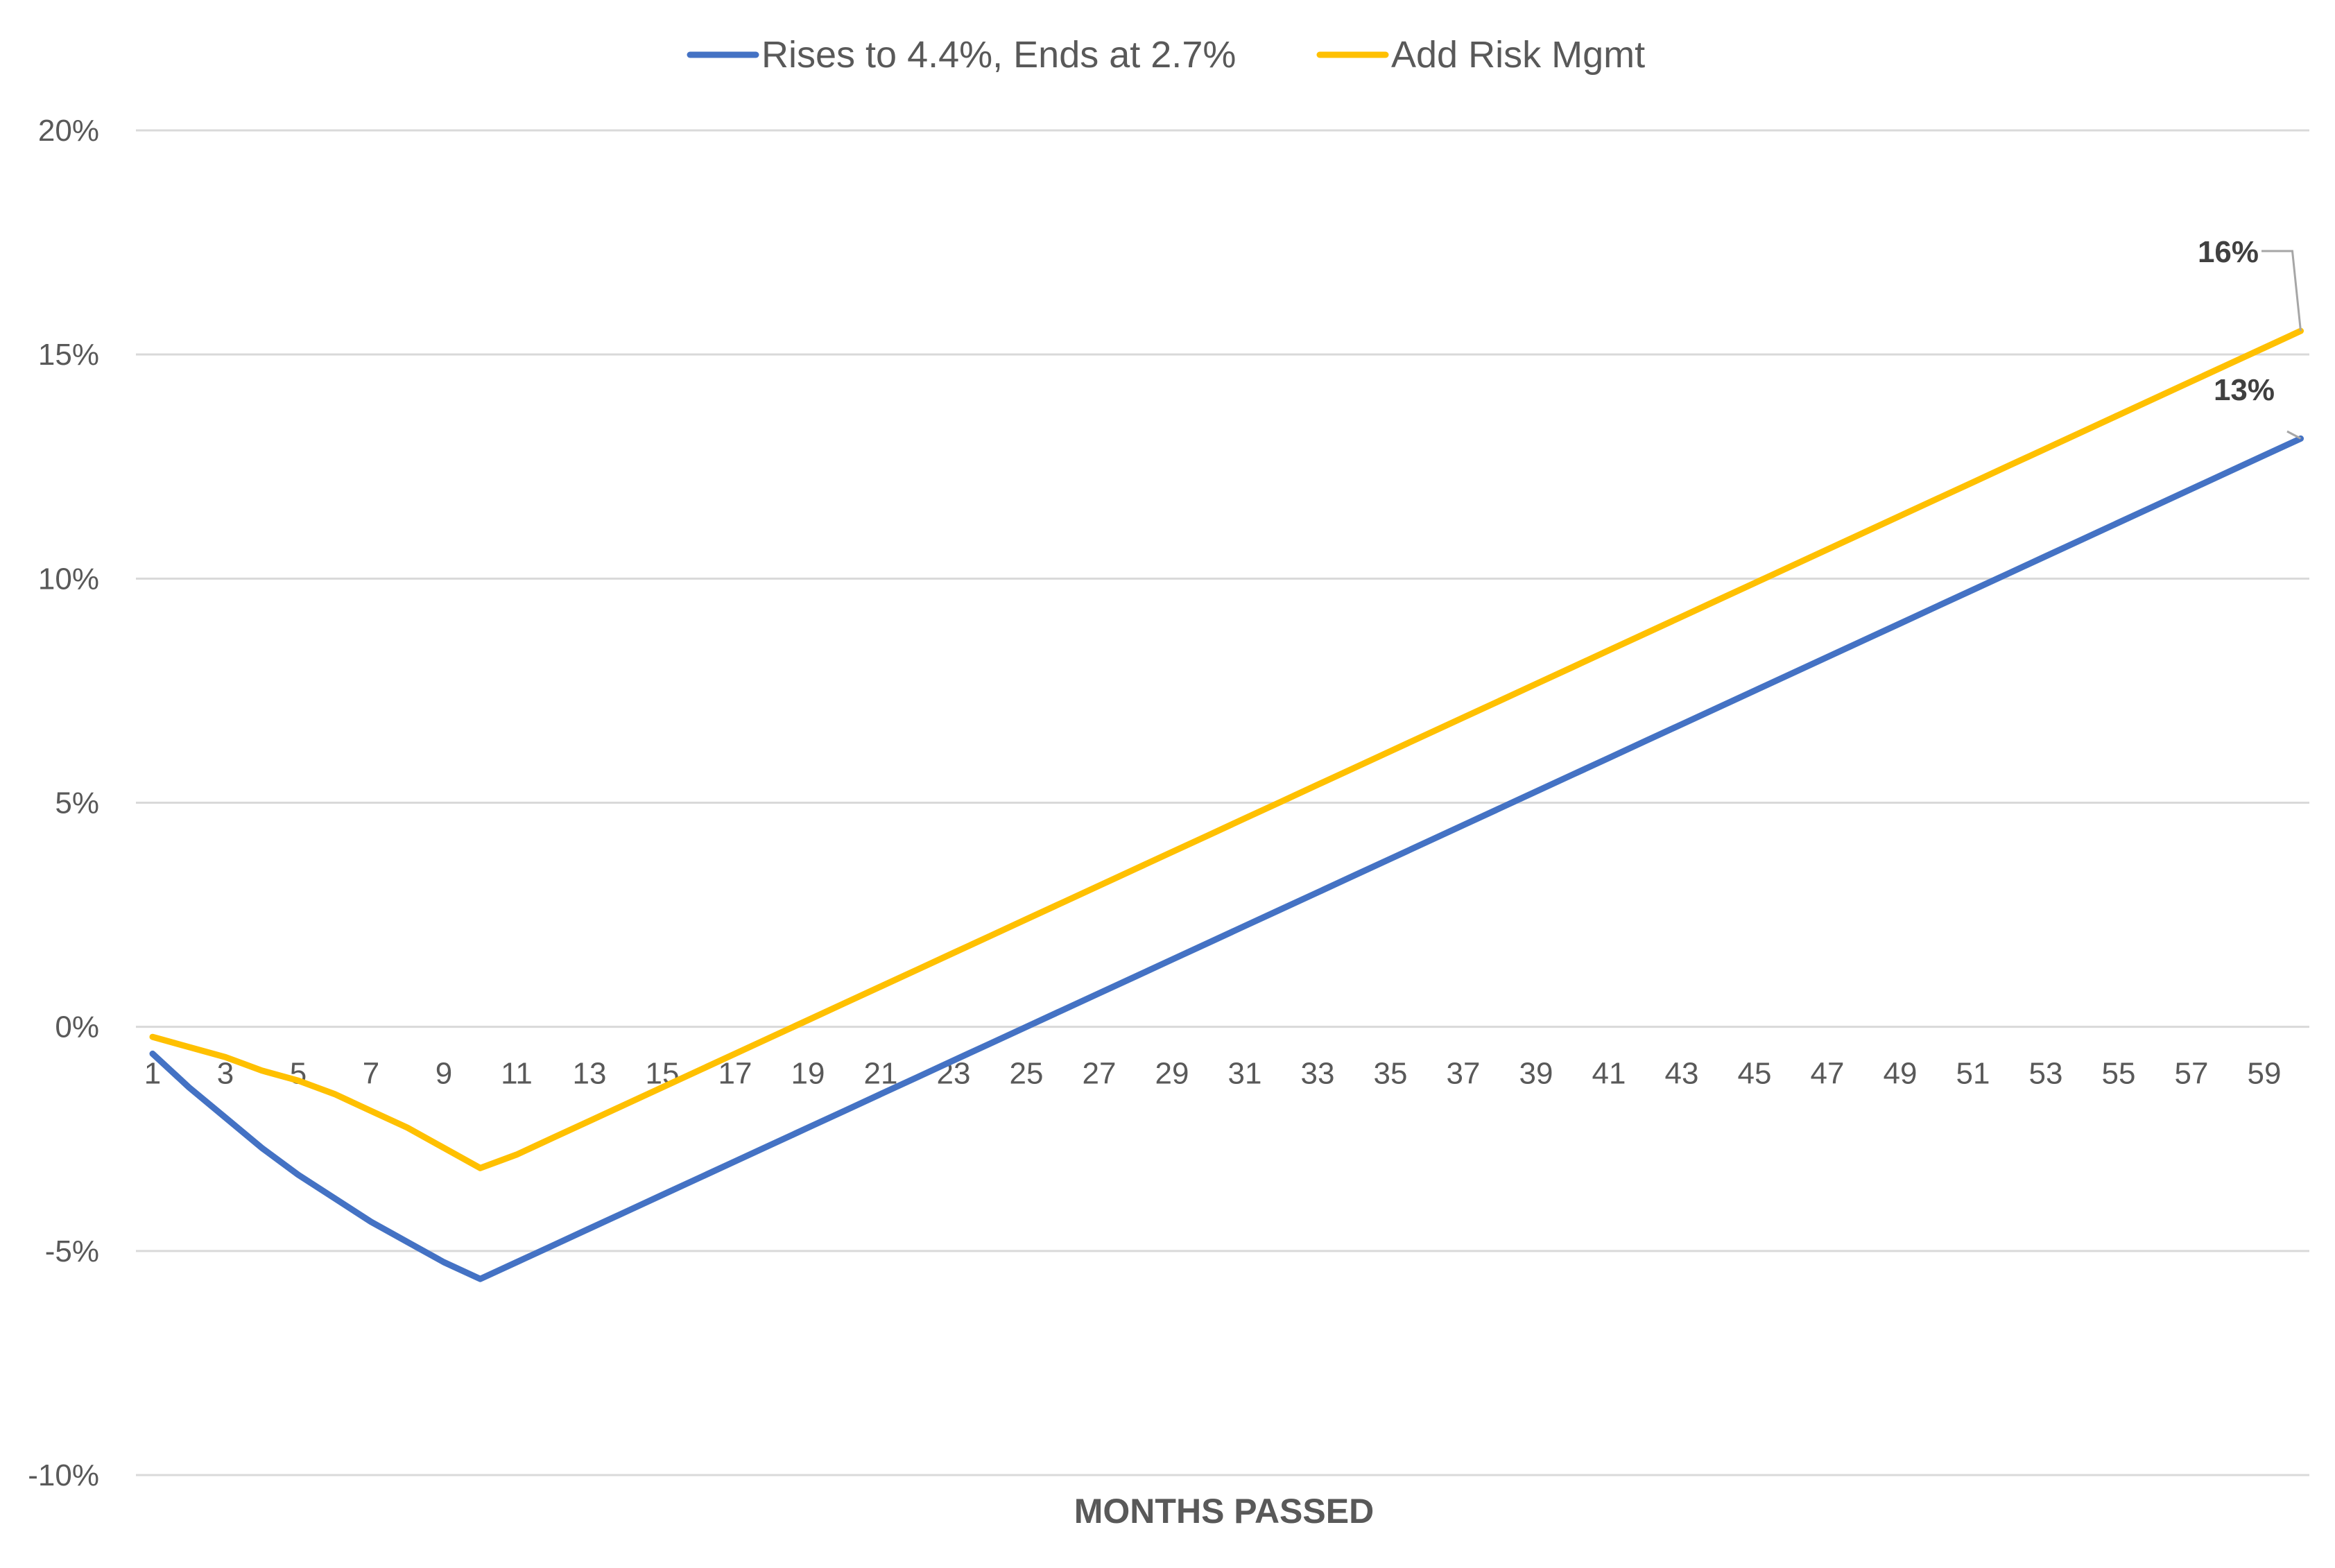 Image resolution: width=2335 pixels, height=1568 pixels. Describe the element at coordinates (77, 803) in the screenshot. I see `y-tick-label: 5%` at that location.